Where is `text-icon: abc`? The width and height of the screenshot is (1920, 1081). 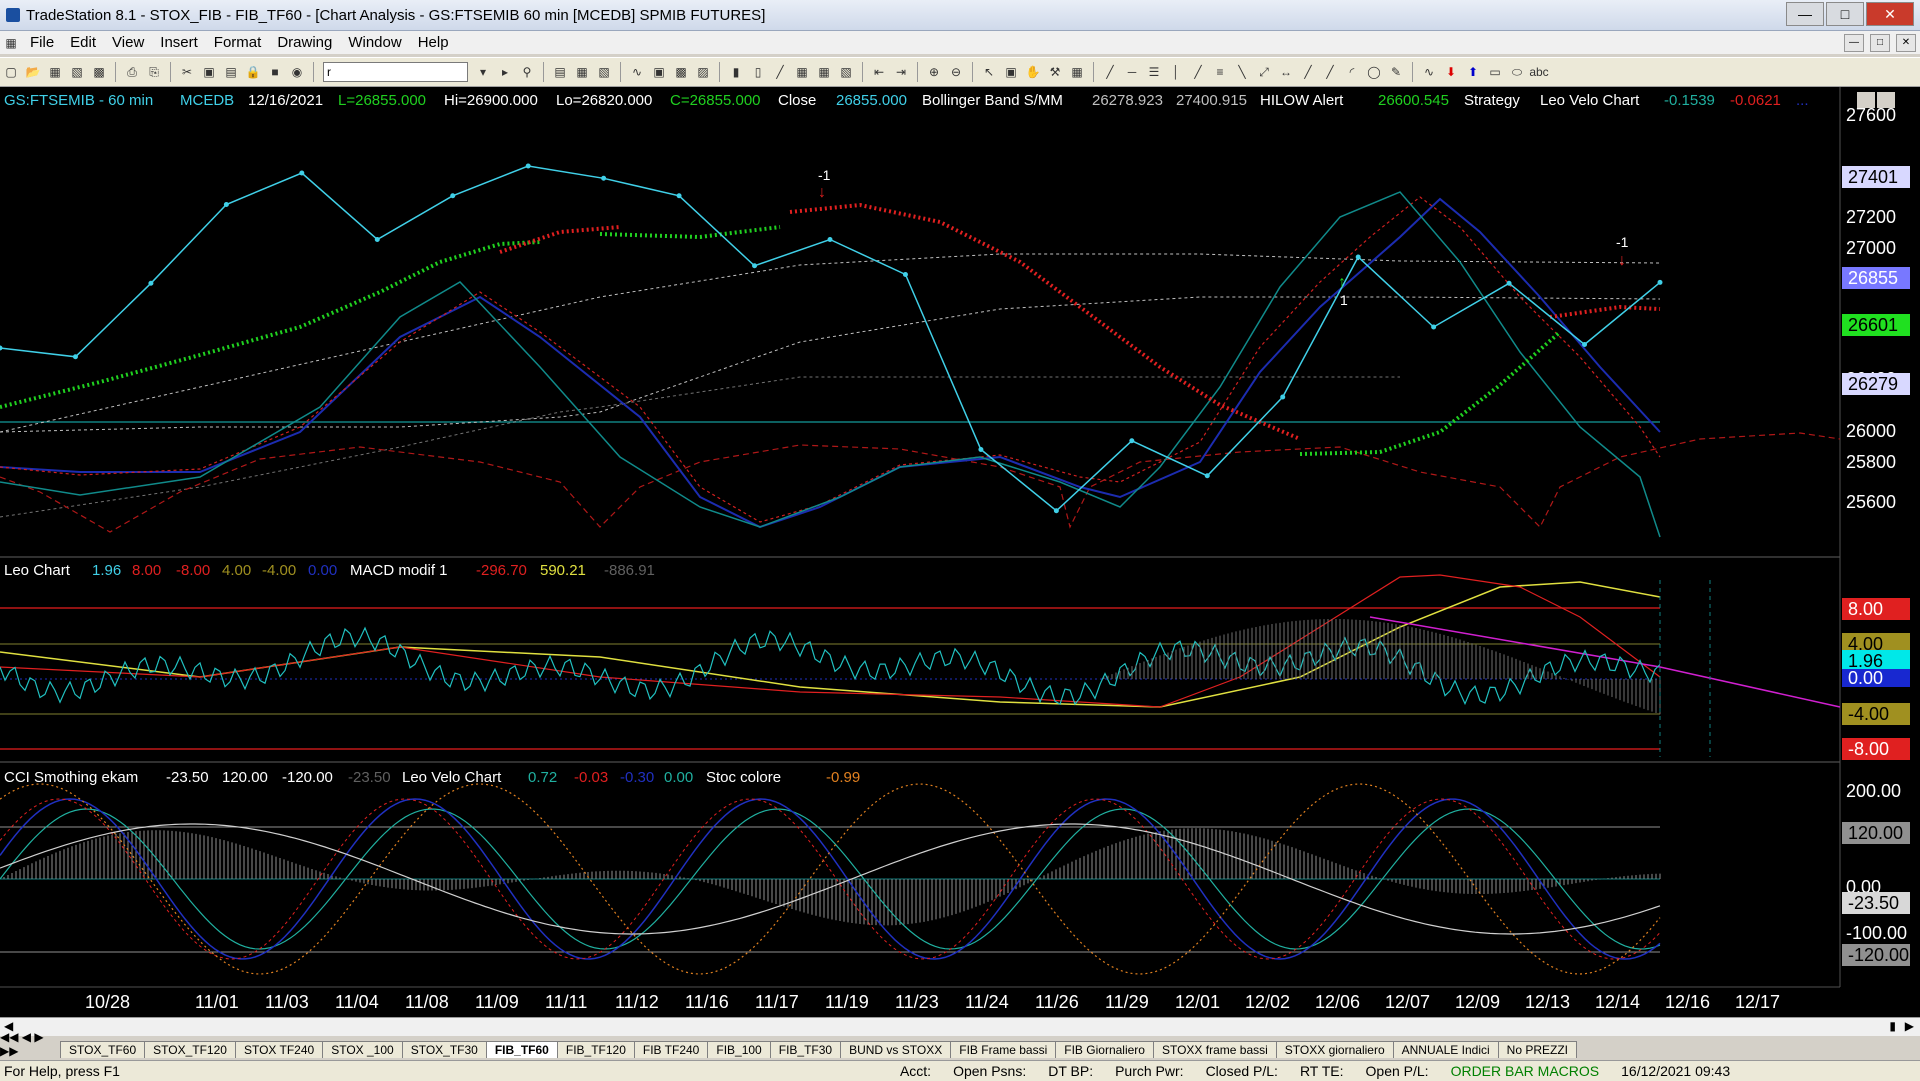
text-icon: abc is located at coordinates (1539, 72).